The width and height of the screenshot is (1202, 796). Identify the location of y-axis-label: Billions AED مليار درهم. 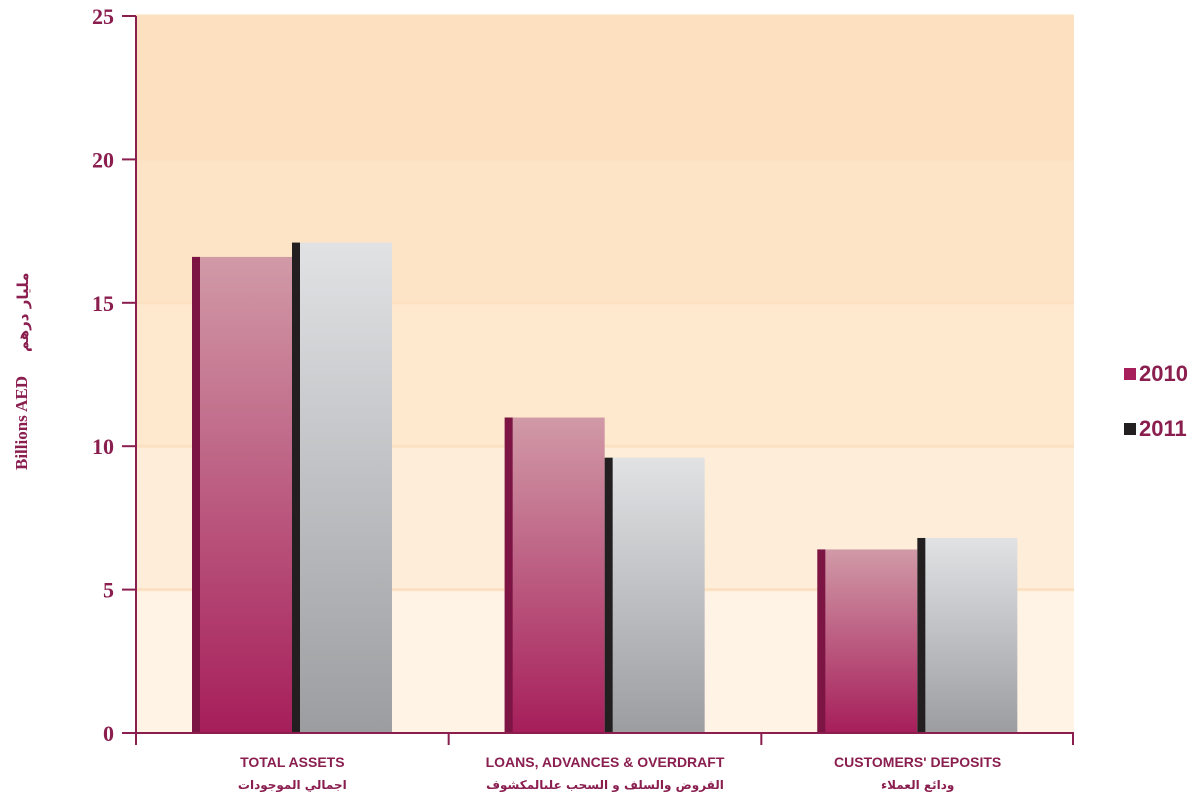
(22, 371).